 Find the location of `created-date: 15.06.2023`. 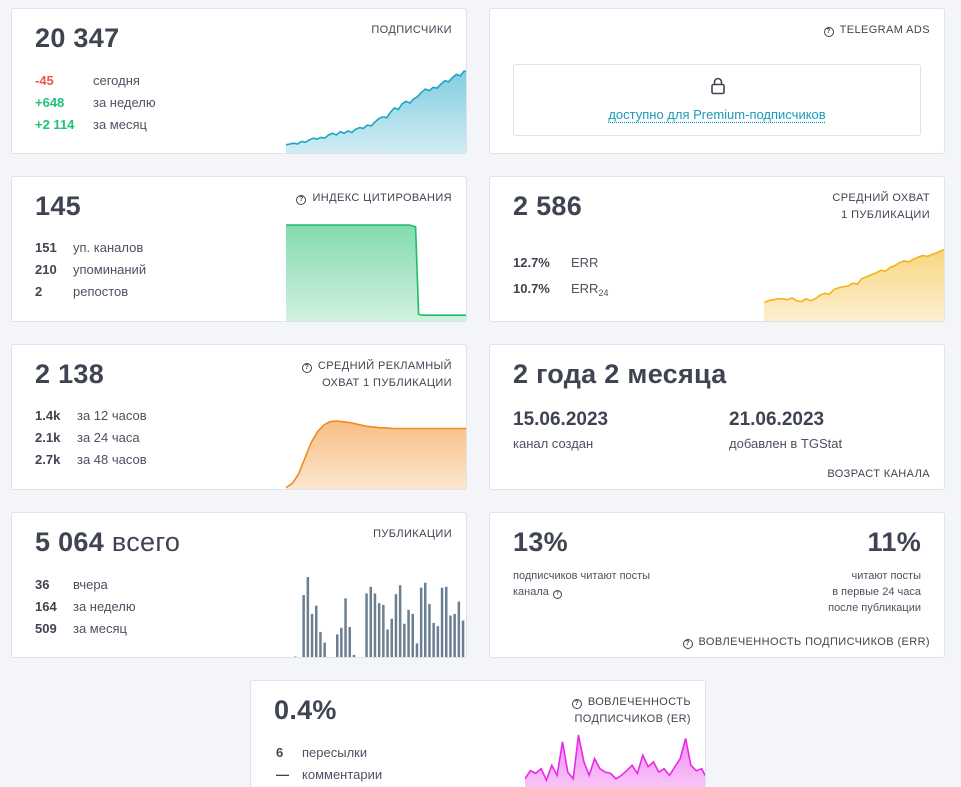

created-date: 15.06.2023 is located at coordinates (561, 419).